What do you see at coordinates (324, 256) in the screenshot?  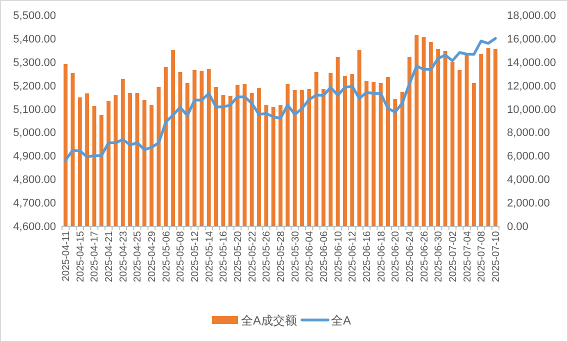 I see `x-tick-label: 2025-06-06` at bounding box center [324, 256].